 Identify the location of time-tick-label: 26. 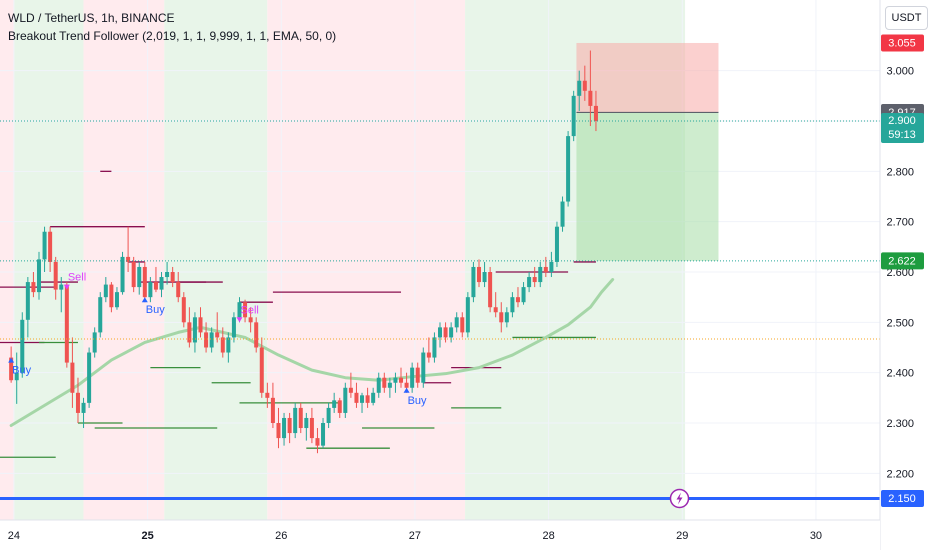
(281, 536).